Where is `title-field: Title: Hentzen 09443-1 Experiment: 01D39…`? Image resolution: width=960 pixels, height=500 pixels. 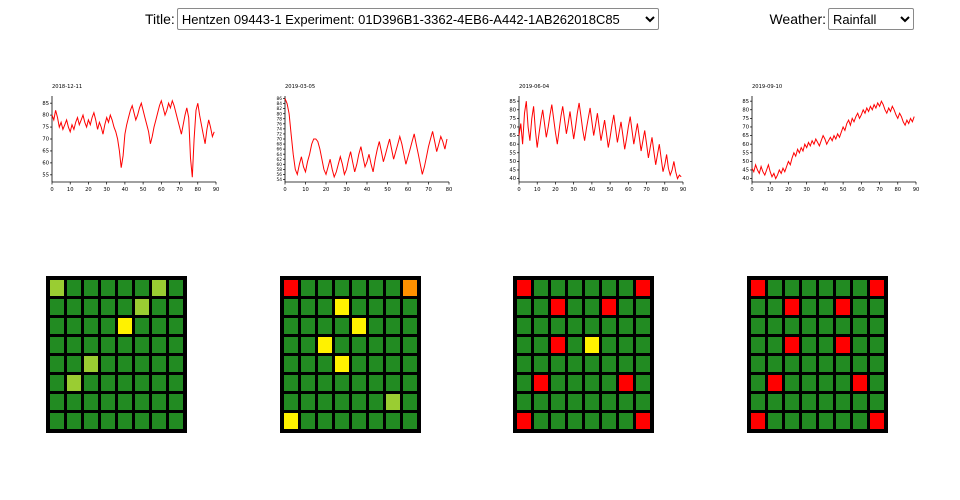
title-field: Title: Hentzen 09443-1 Experiment: 01D39… is located at coordinates (402, 19).